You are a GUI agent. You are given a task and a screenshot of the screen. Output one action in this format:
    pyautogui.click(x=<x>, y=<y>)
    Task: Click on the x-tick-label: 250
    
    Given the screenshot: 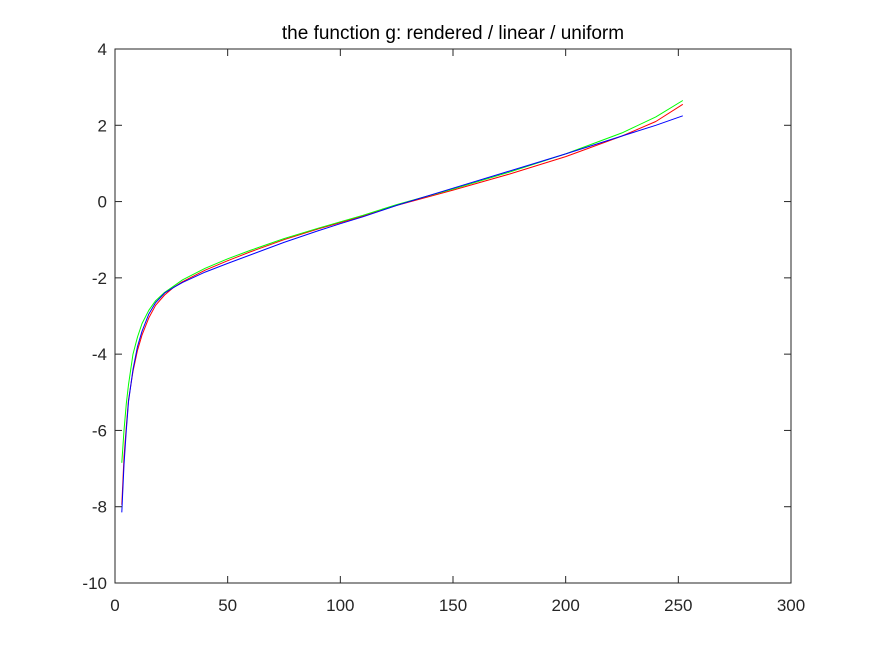 What is the action you would take?
    pyautogui.click(x=678, y=605)
    